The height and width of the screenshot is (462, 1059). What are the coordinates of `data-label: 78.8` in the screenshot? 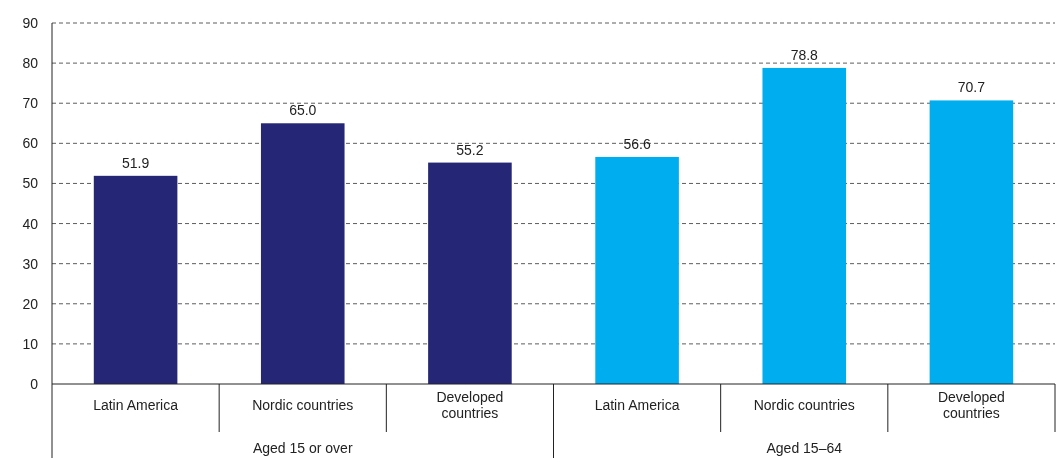 It's located at (804, 54).